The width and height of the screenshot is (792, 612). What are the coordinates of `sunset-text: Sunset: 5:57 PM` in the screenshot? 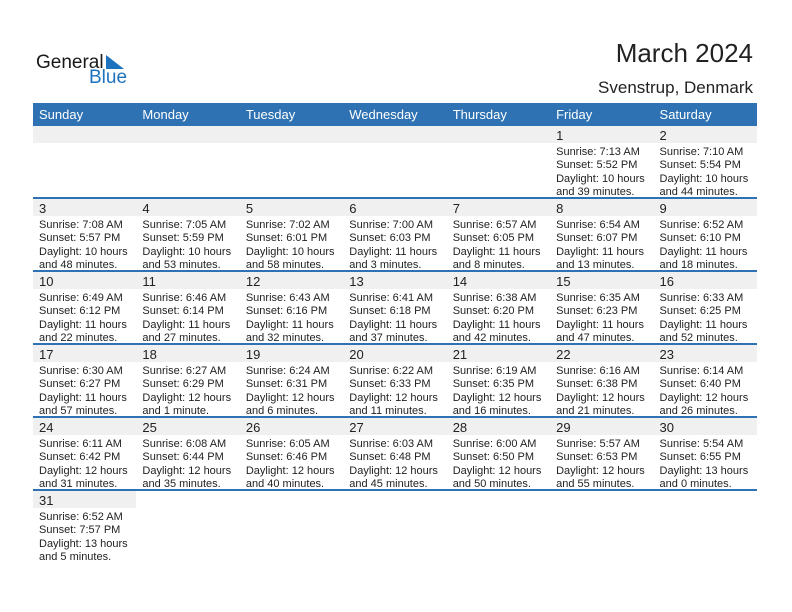 It's located at (80, 238).